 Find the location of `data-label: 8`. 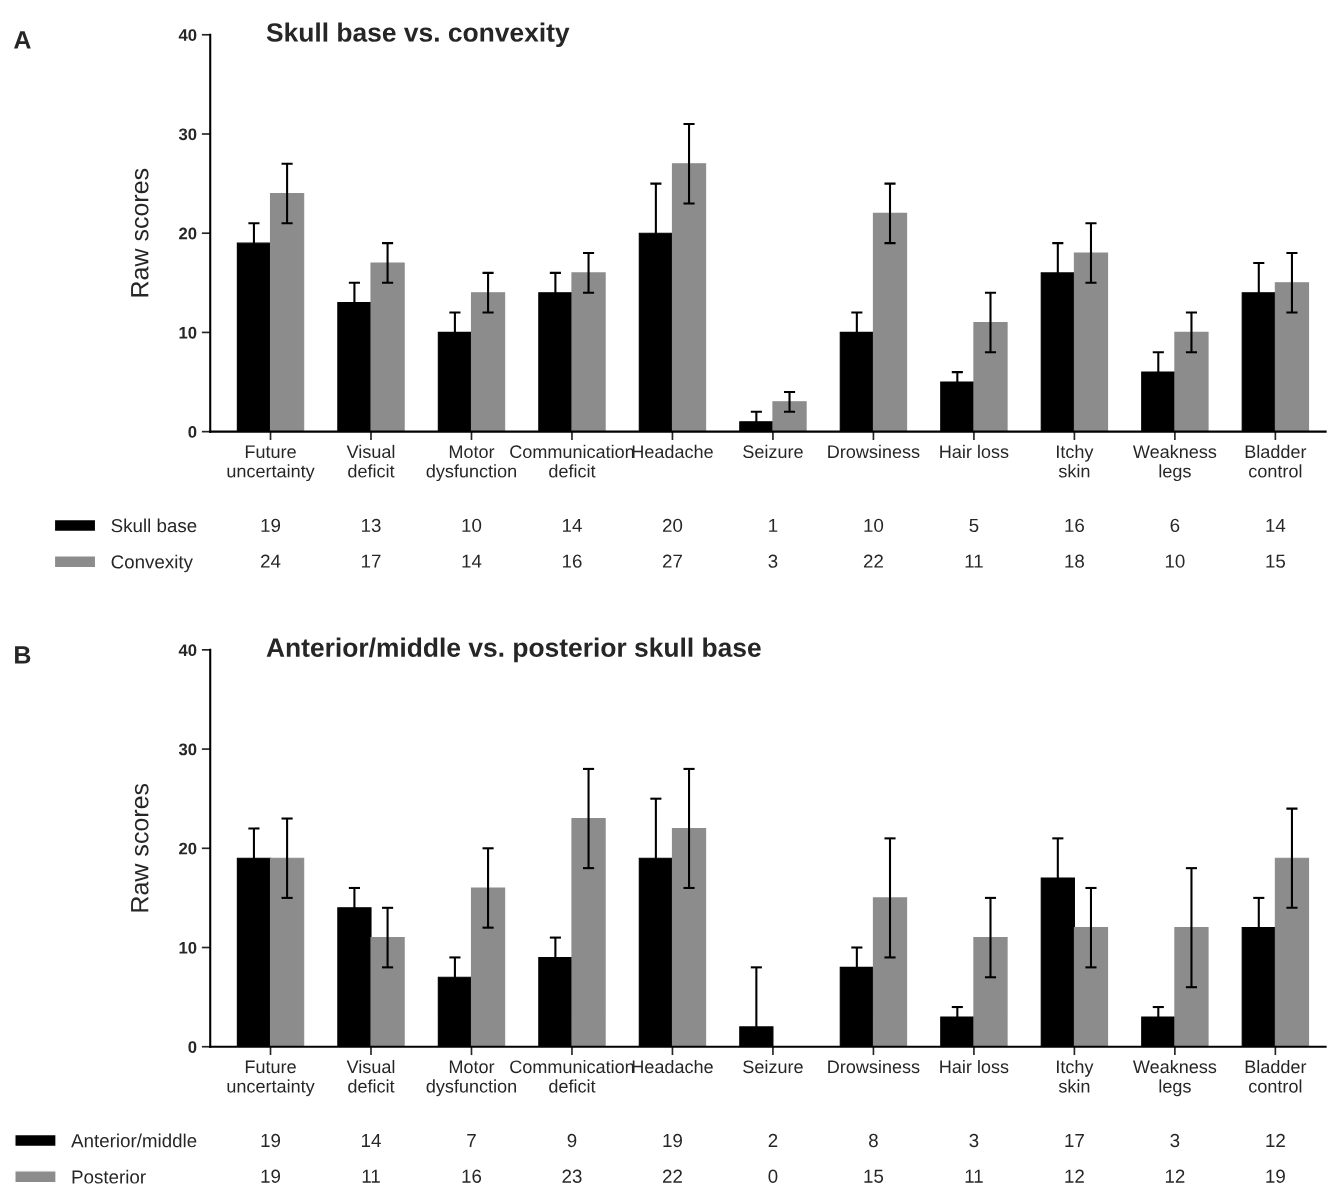

data-label: 8 is located at coordinates (873, 1140).